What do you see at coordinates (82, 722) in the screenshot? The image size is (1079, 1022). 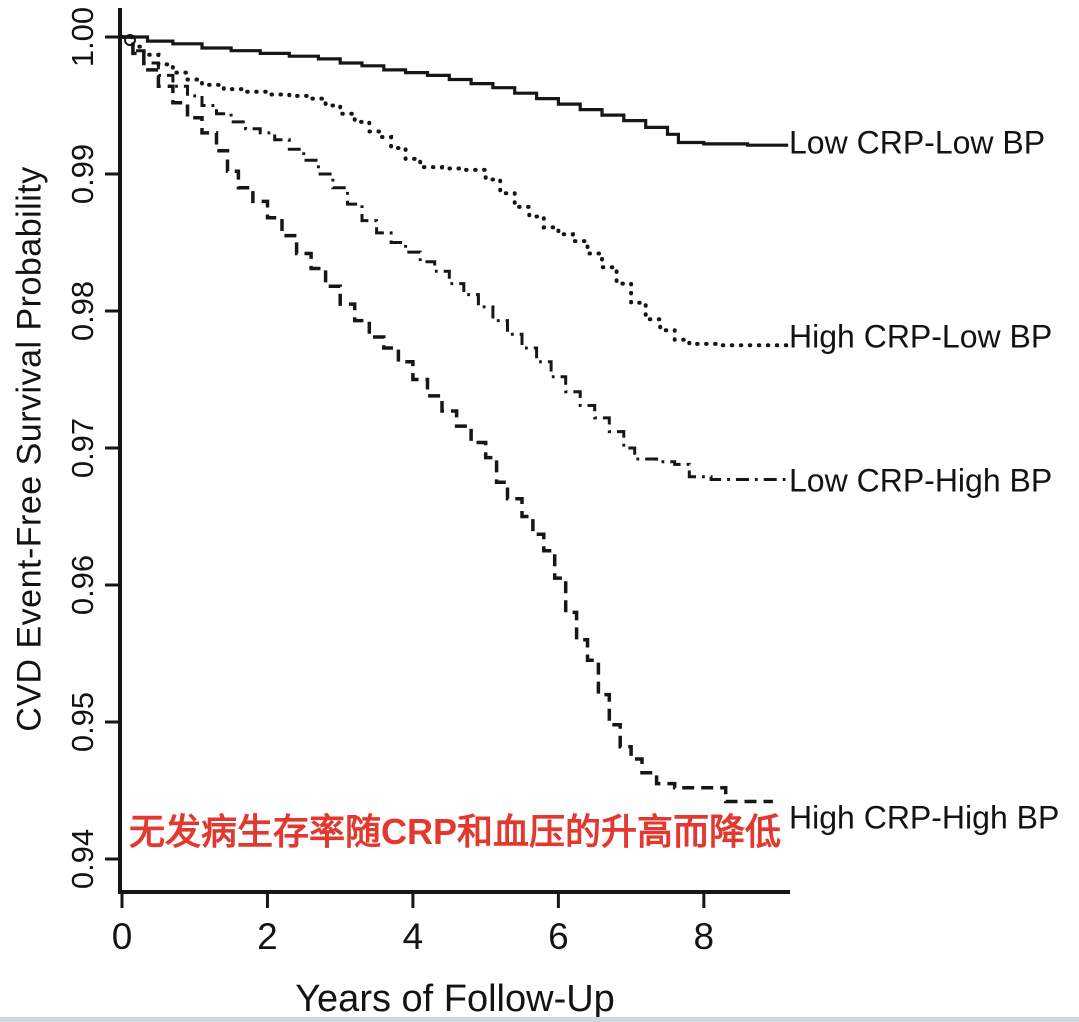 I see `y-tick-label: 0.95` at bounding box center [82, 722].